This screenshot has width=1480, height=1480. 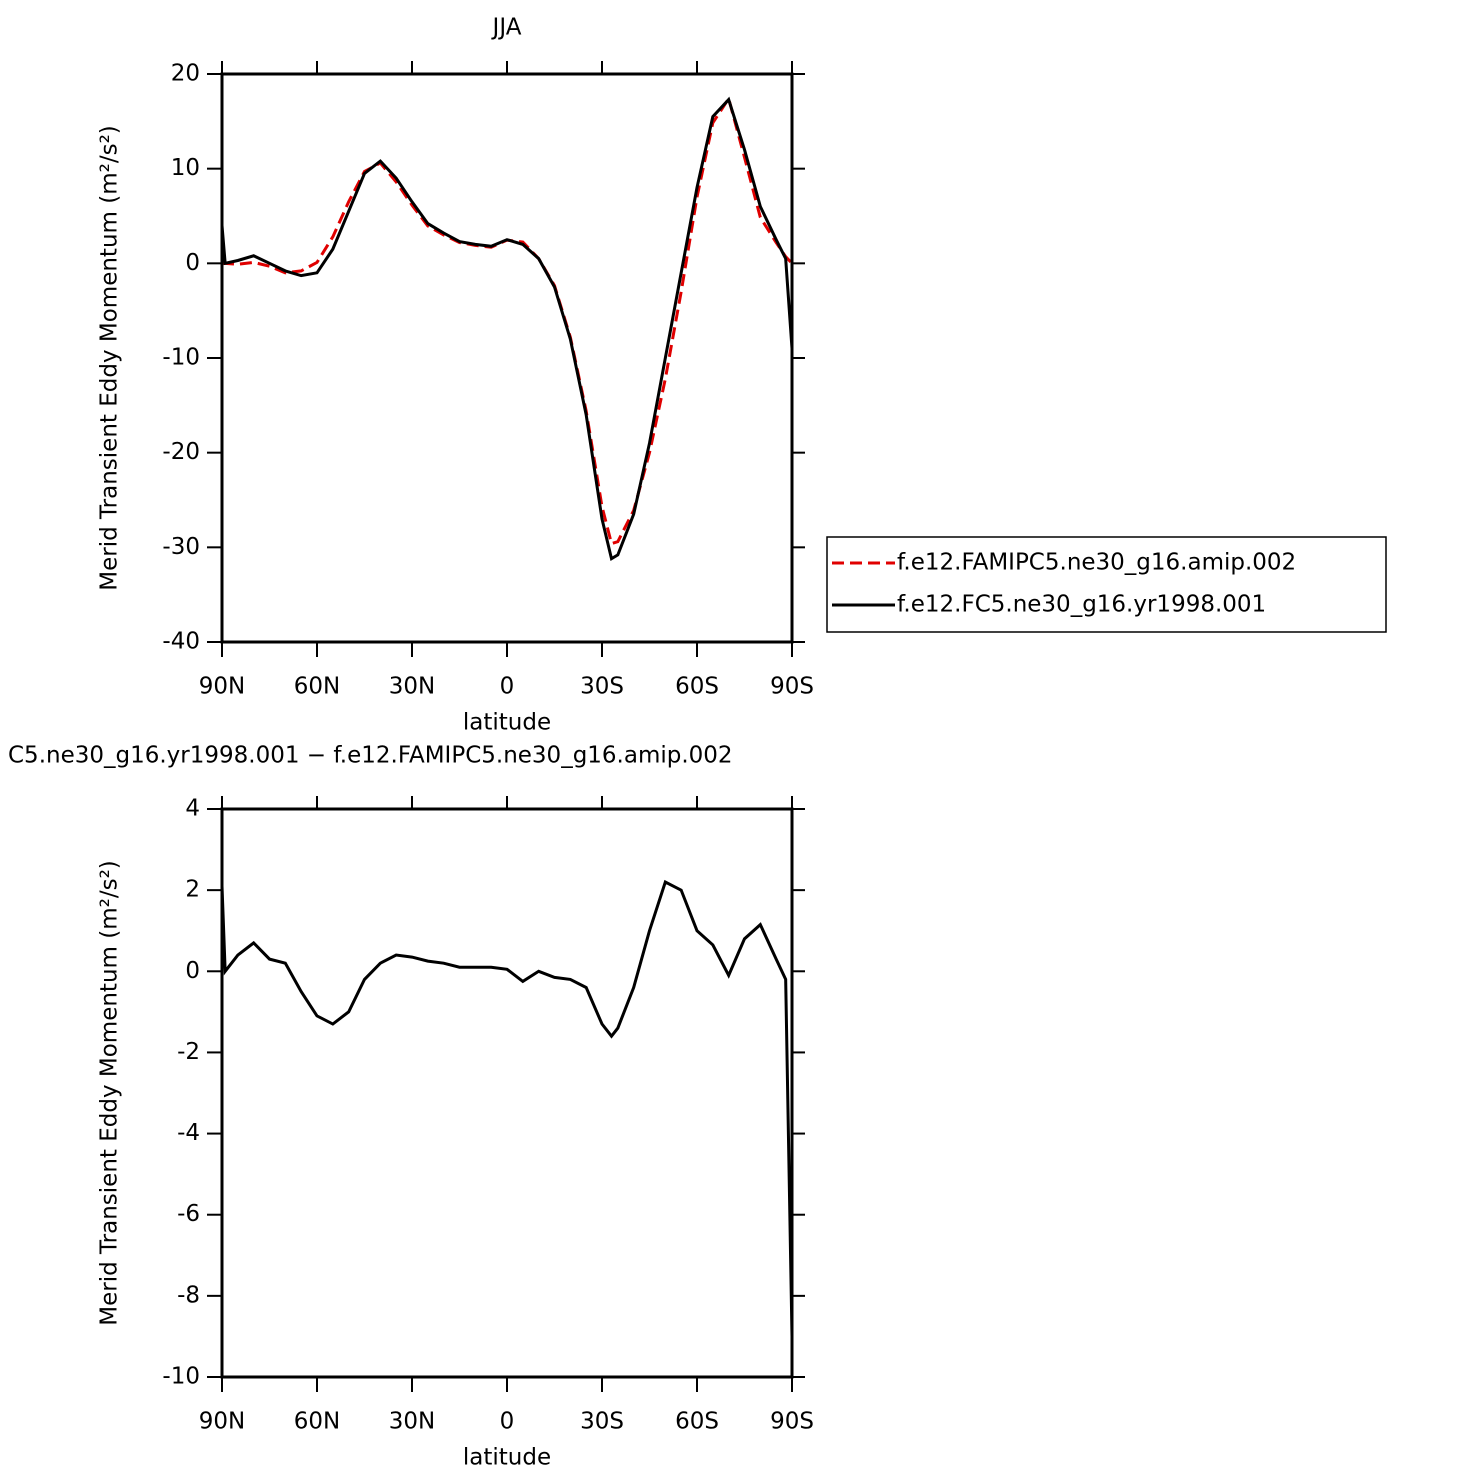 What do you see at coordinates (1096, 563) in the screenshot?
I see `legend-label: f.e12.FAMIPC5.ne30_g16.amip.002` at bounding box center [1096, 563].